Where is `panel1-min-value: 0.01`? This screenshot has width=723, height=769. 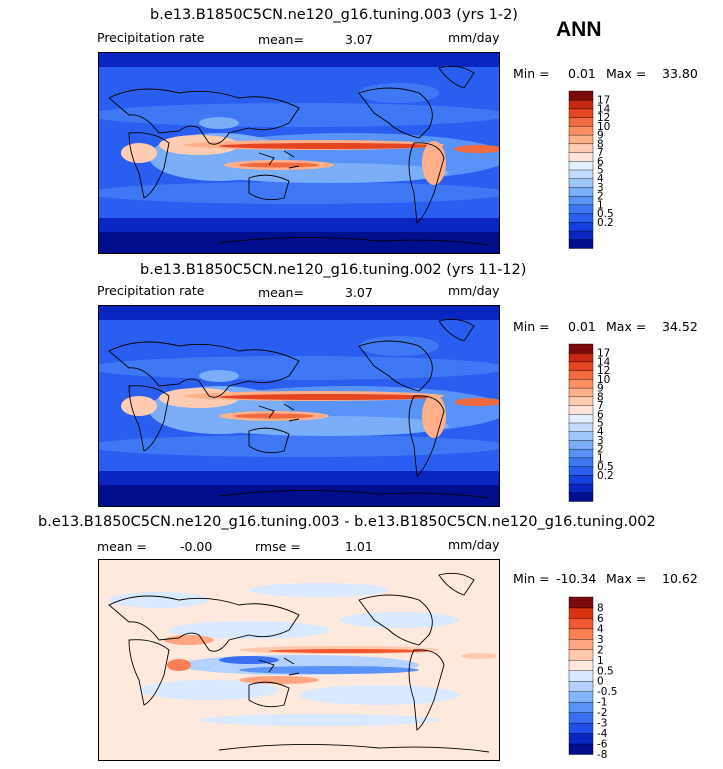 panel1-min-value: 0.01 is located at coordinates (582, 73).